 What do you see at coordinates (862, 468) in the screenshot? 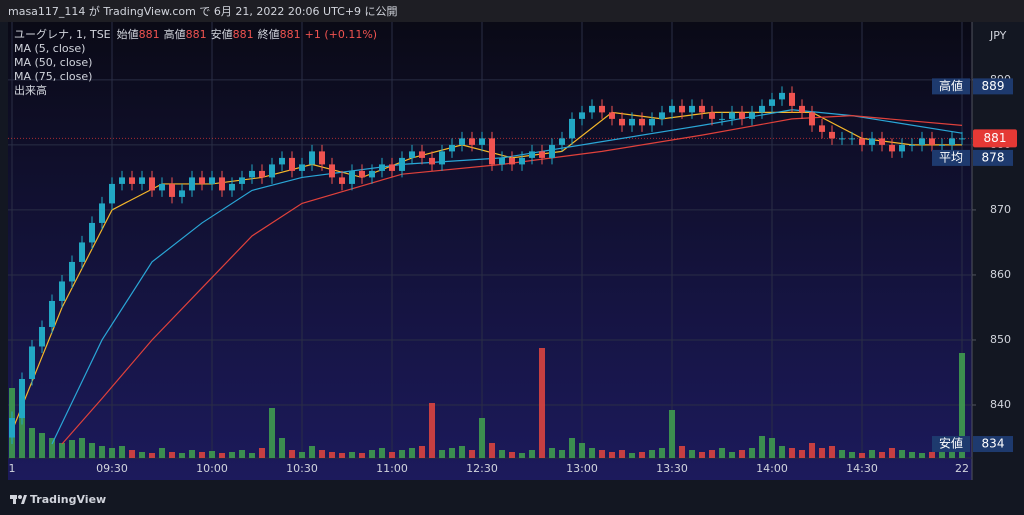
I see `x-tick-label: 14:30` at bounding box center [862, 468].